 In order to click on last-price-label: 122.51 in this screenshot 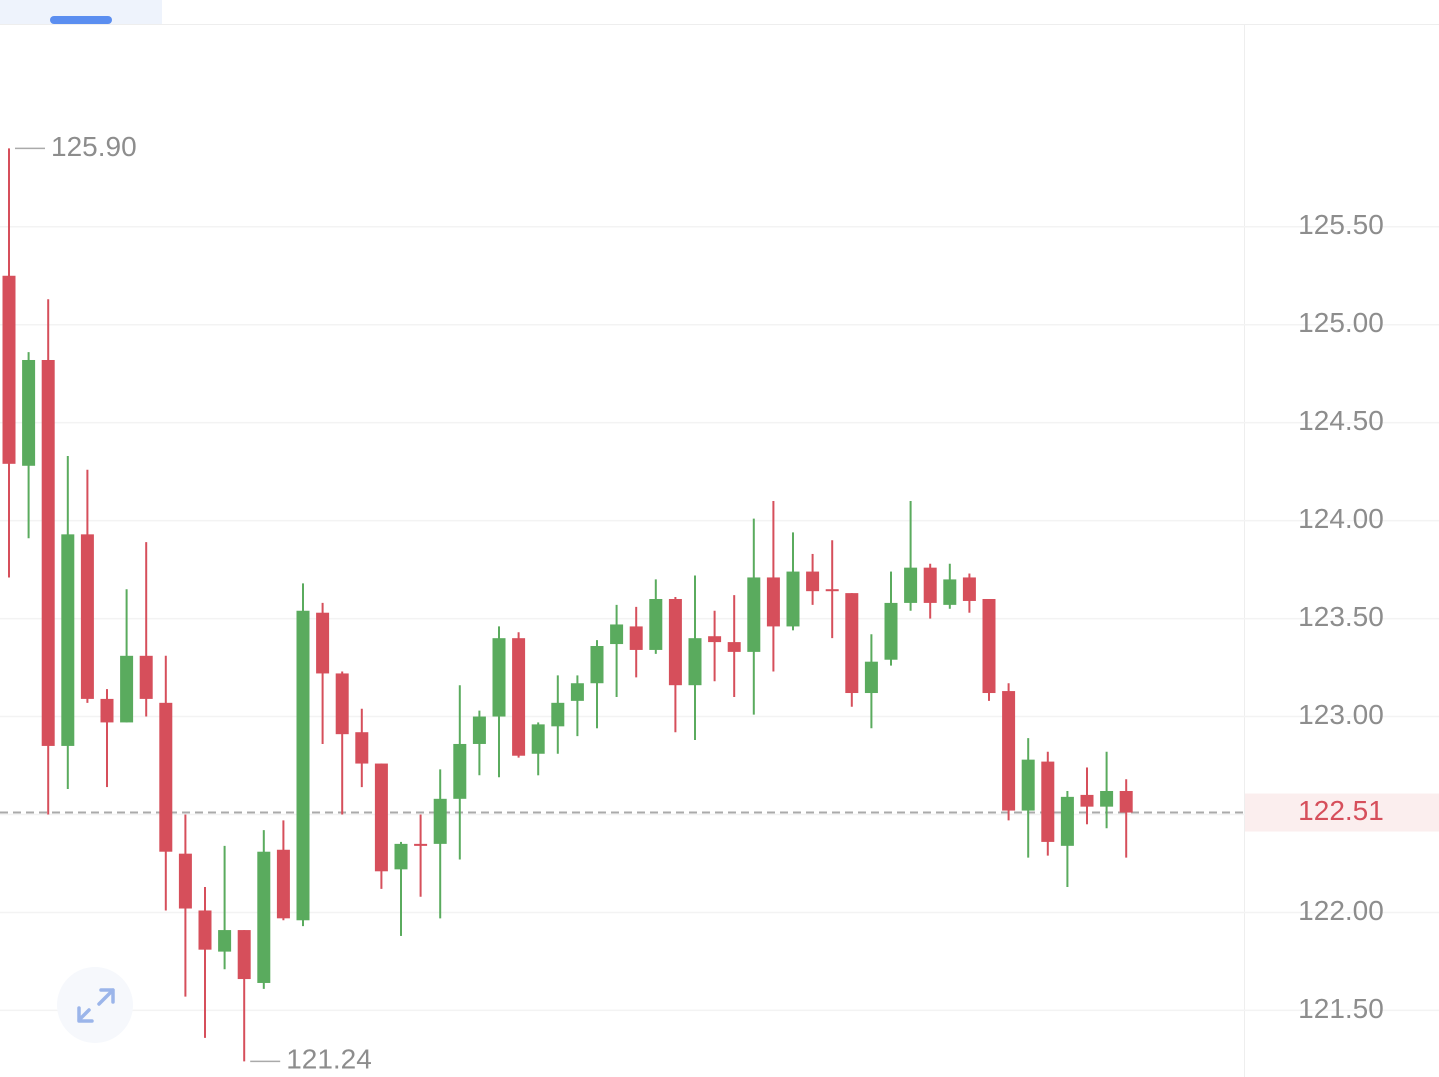, I will do `click(1341, 810)`.